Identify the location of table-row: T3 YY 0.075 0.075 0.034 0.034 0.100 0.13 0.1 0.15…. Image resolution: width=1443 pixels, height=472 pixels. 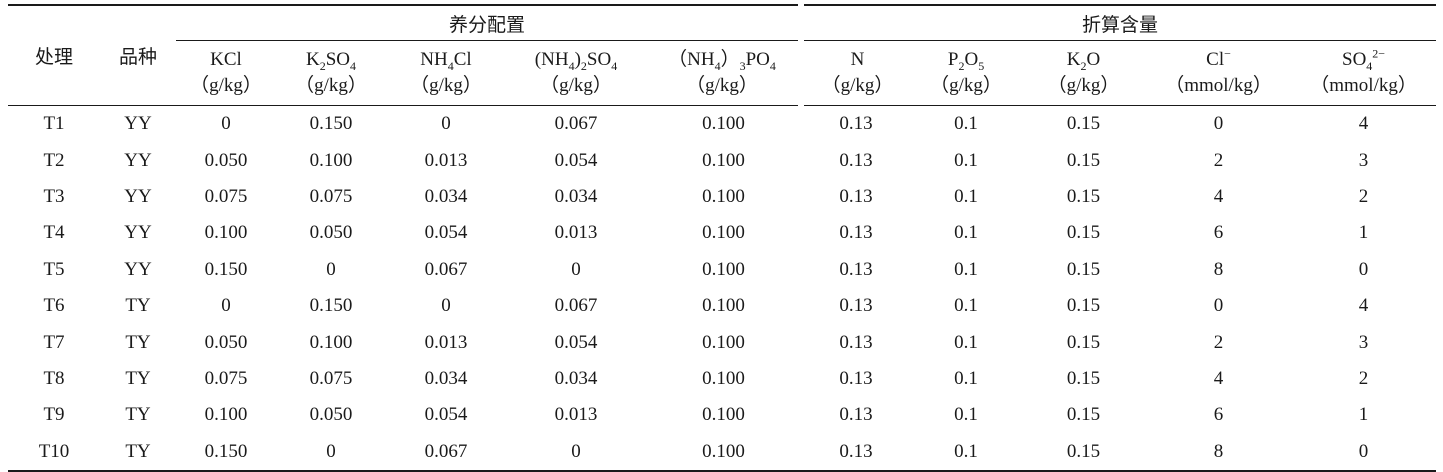
(722, 197).